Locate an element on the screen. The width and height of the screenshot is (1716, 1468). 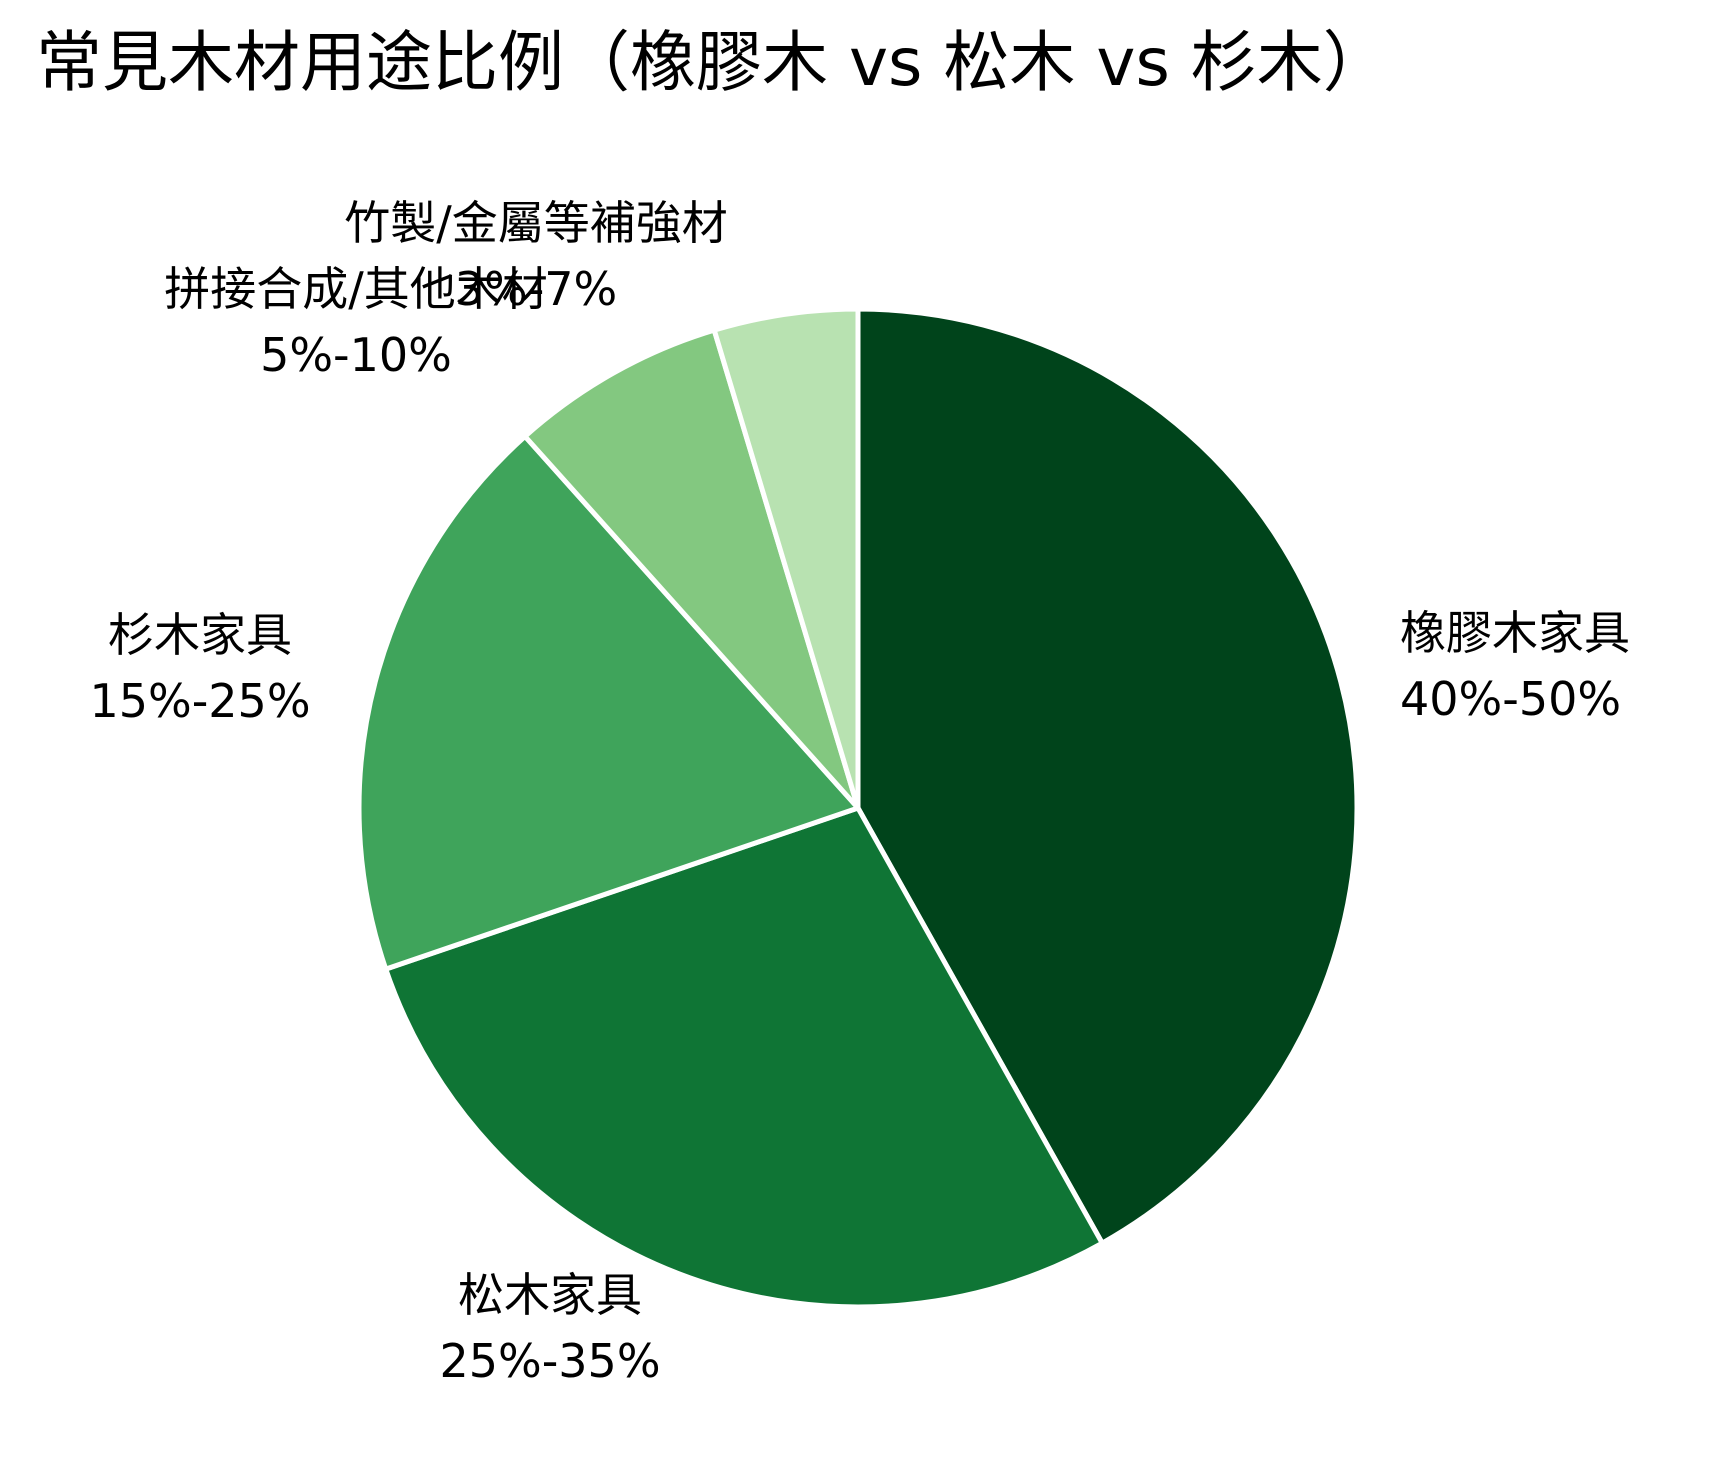
label-pine-name: 松木家具 is located at coordinates (550, 1295).